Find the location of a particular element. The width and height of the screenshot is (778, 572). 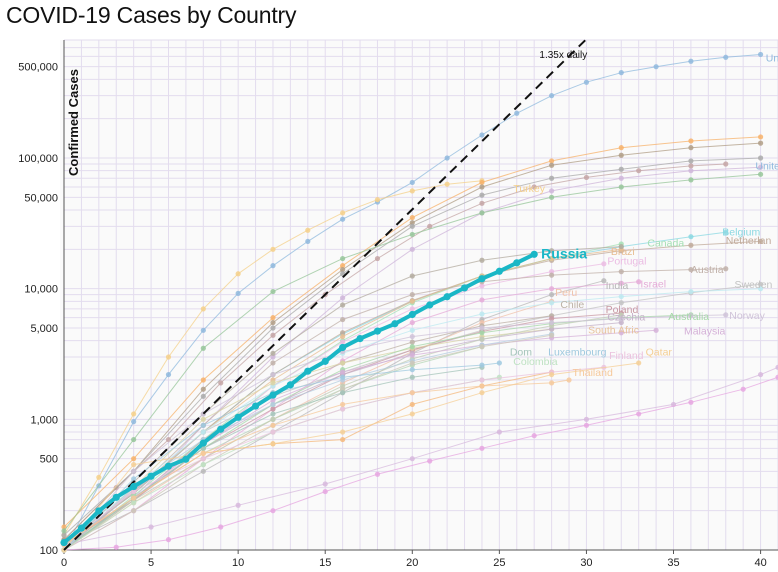

y-tick-label: 500 is located at coordinates (49, 460).